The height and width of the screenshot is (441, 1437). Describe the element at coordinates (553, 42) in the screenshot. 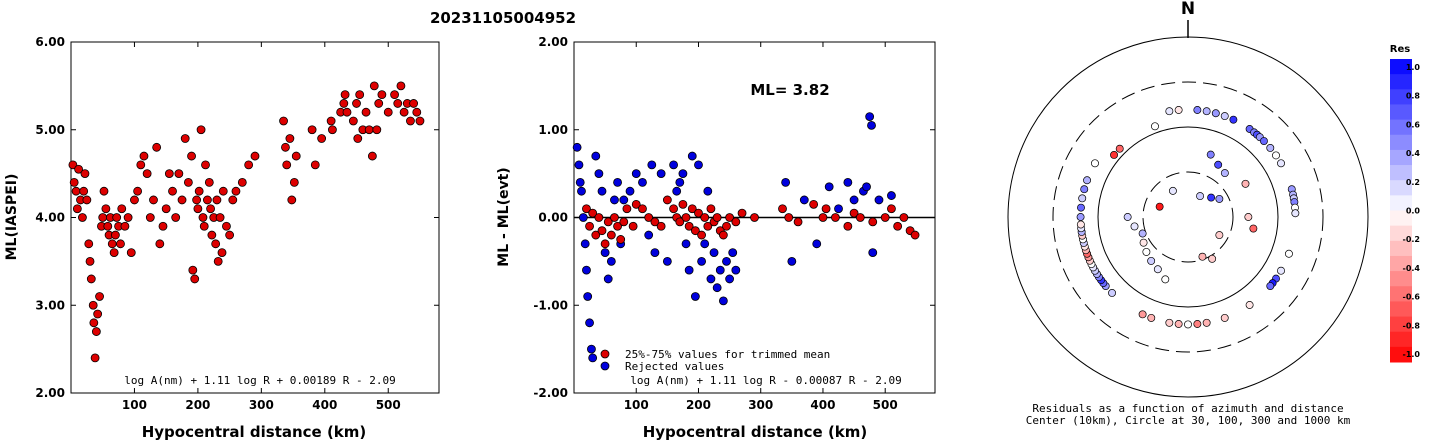

I see `y-tick-label: 2.00` at that location.